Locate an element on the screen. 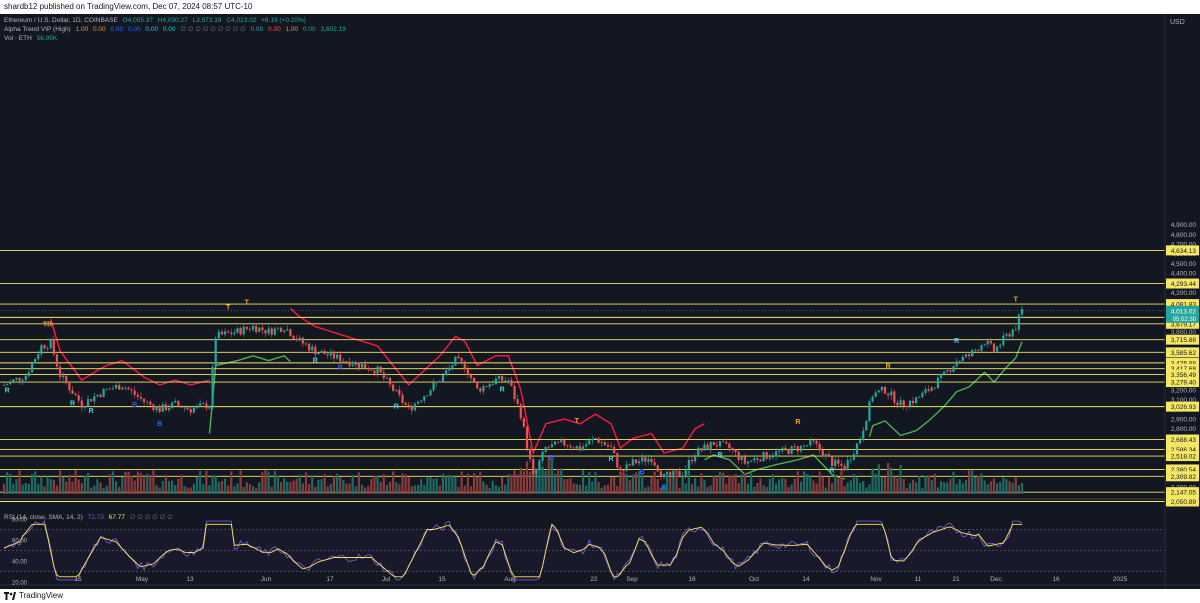 The height and width of the screenshot is (603, 1200). indicator-name: Alpha Trend VIP (High) is located at coordinates (37, 29).